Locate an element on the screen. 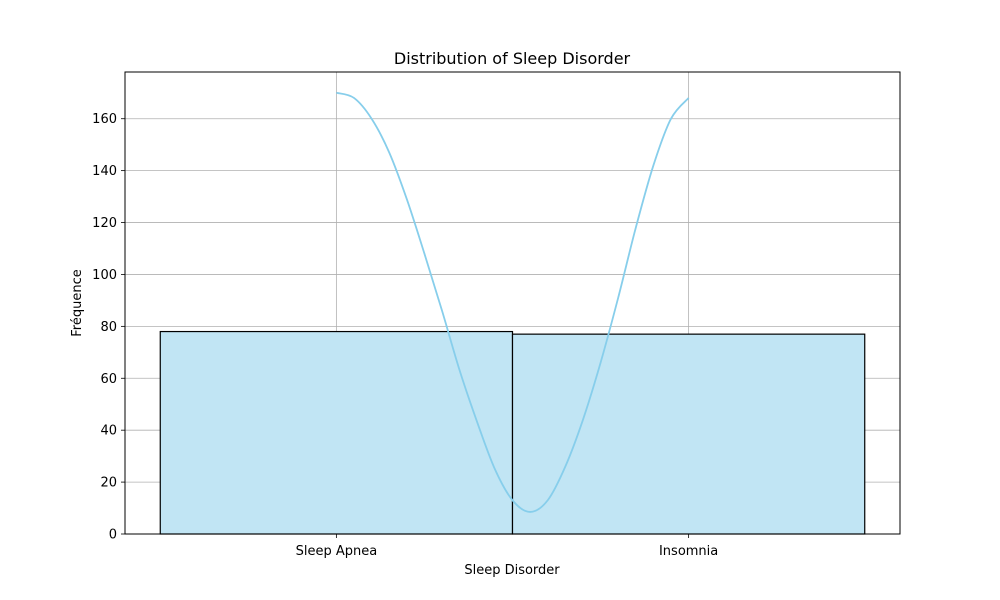 The height and width of the screenshot is (600, 1000). x-axis-label: Sleep Disorder is located at coordinates (512, 570).